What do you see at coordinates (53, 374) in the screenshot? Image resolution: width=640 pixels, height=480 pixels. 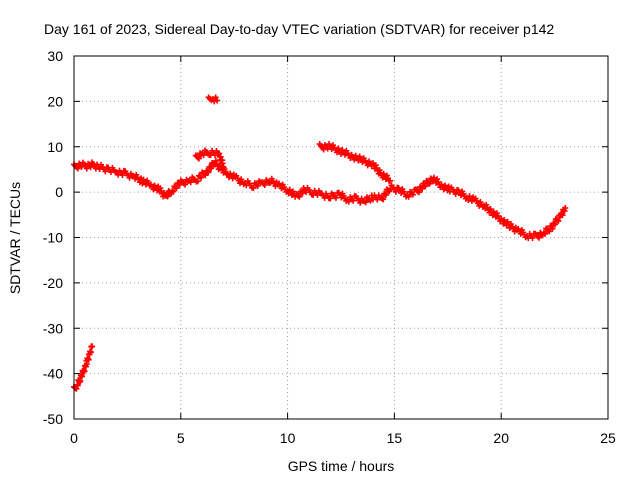 I see `y-tick-label: -40` at bounding box center [53, 374].